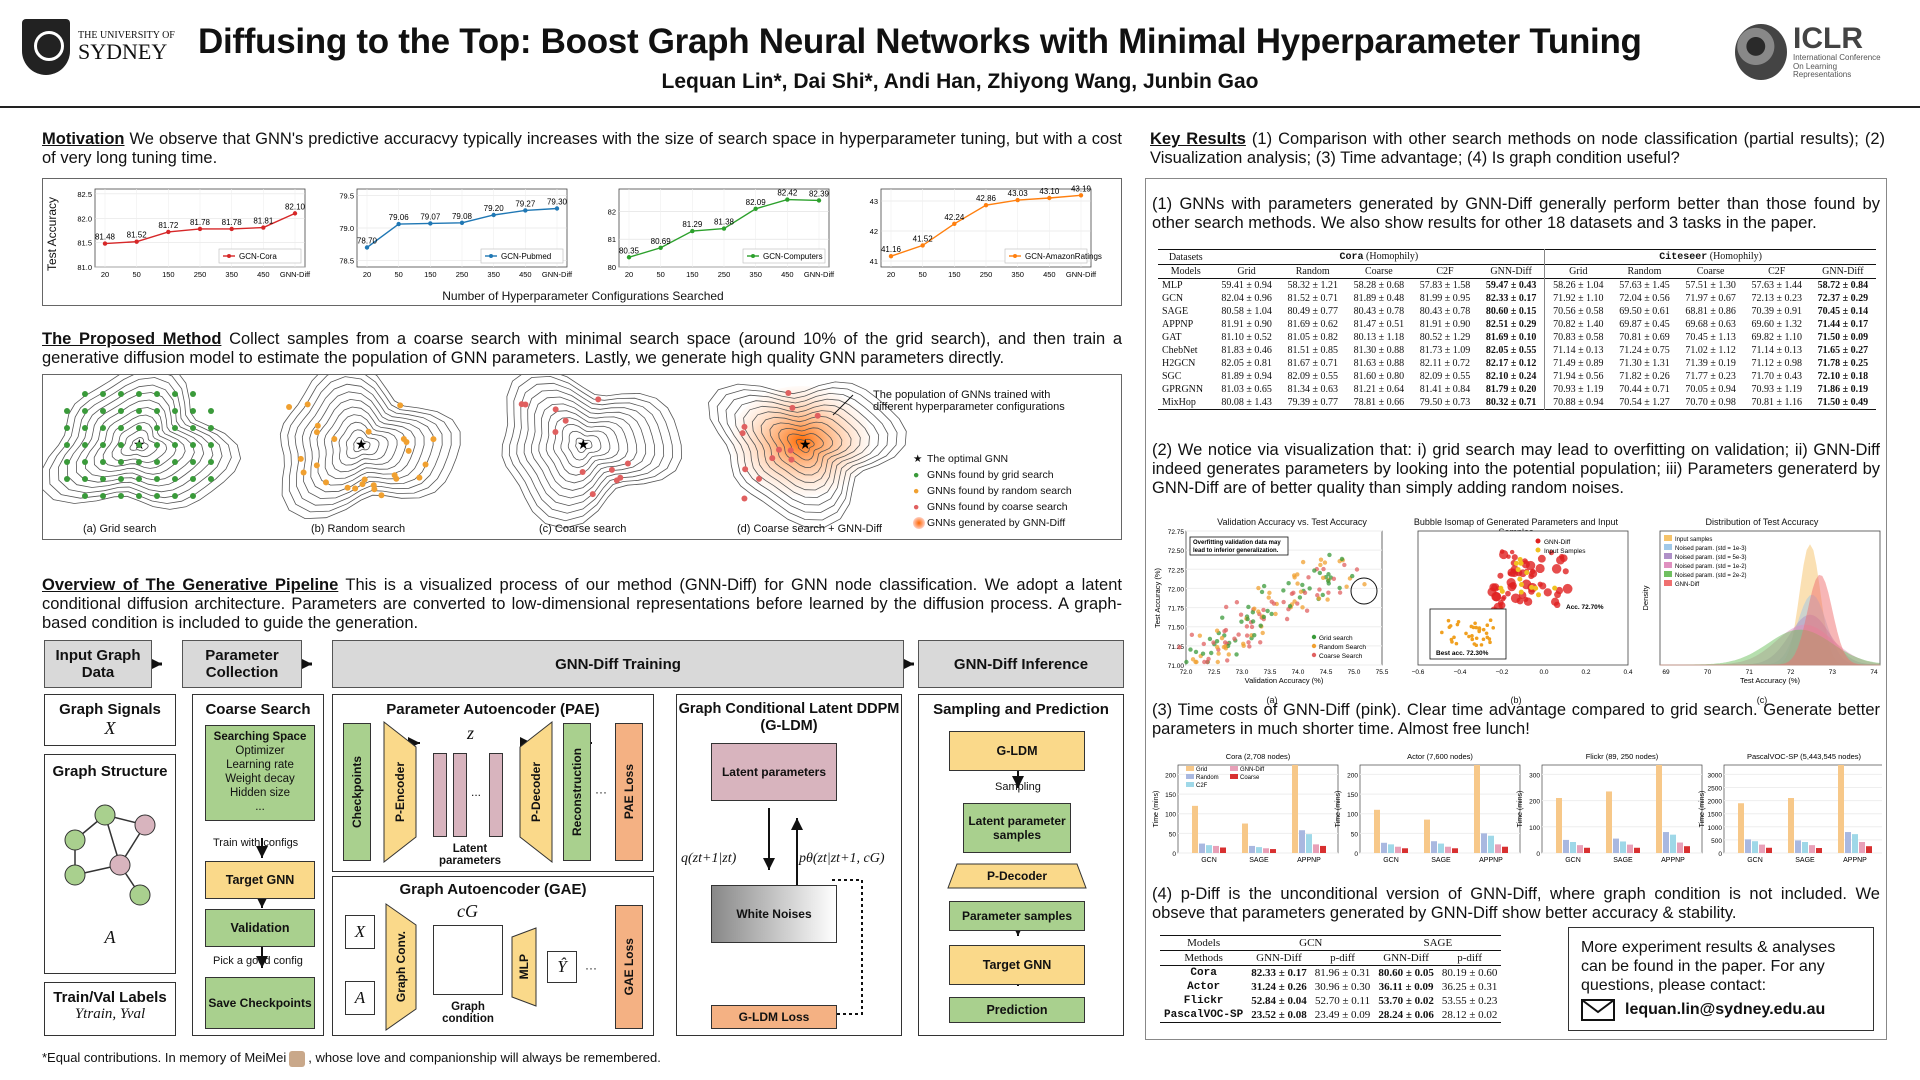 The height and width of the screenshot is (1080, 1920). I want to click on svg-text: −0.2, so click(1502, 672).